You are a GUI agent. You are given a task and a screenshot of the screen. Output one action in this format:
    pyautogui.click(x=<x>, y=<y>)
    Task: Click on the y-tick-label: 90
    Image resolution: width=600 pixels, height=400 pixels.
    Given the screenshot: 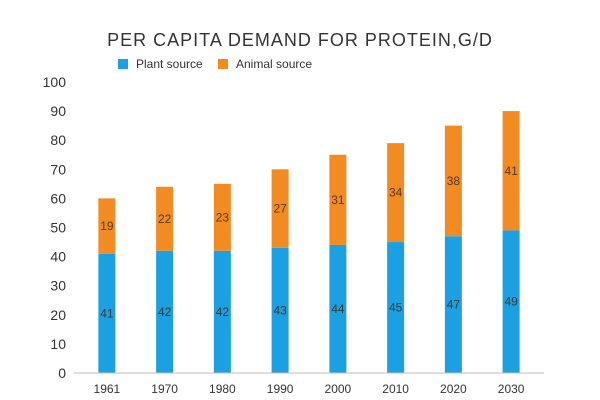 What is the action you would take?
    pyautogui.click(x=58, y=111)
    